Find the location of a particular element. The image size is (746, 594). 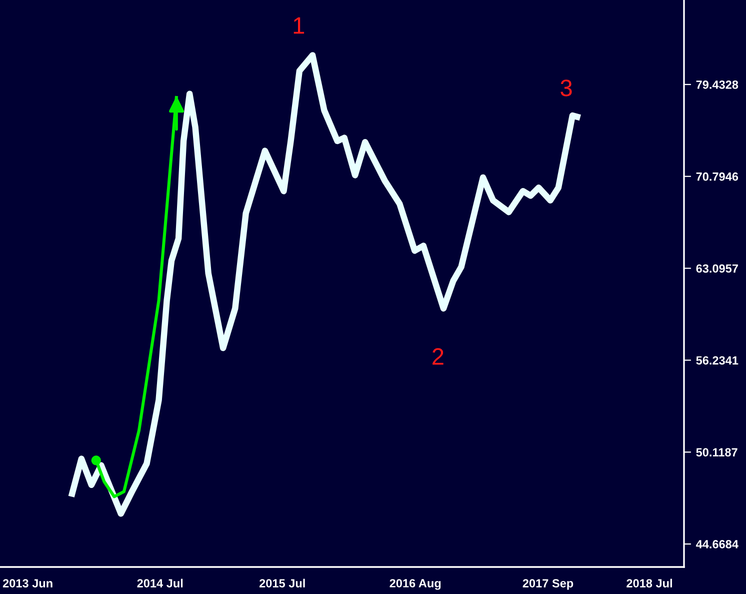

x-tick-label: 2015 Jul is located at coordinates (282, 583).